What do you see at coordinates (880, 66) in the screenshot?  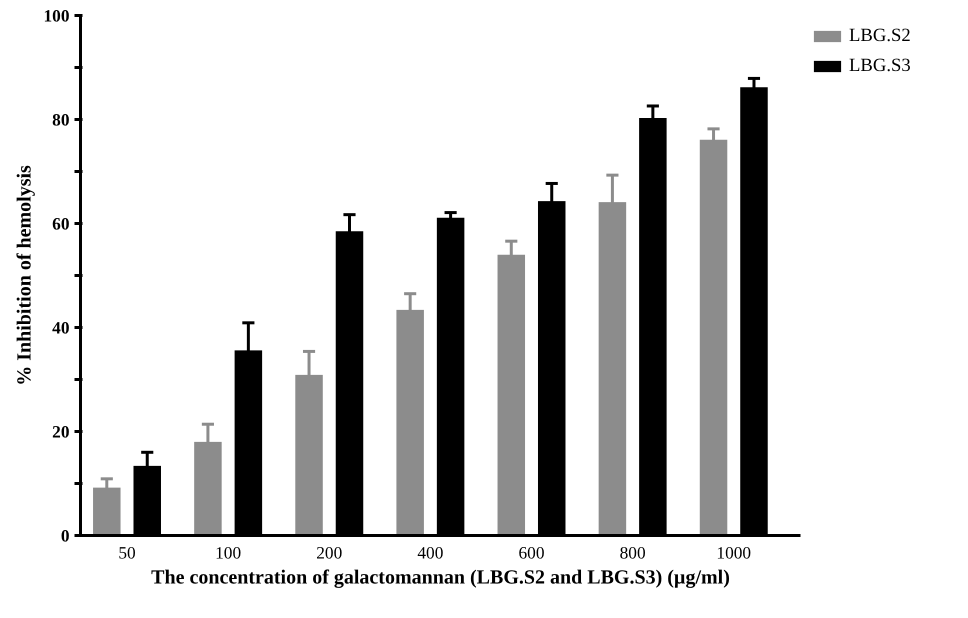 I see `legend-label: LBG.S3` at bounding box center [880, 66].